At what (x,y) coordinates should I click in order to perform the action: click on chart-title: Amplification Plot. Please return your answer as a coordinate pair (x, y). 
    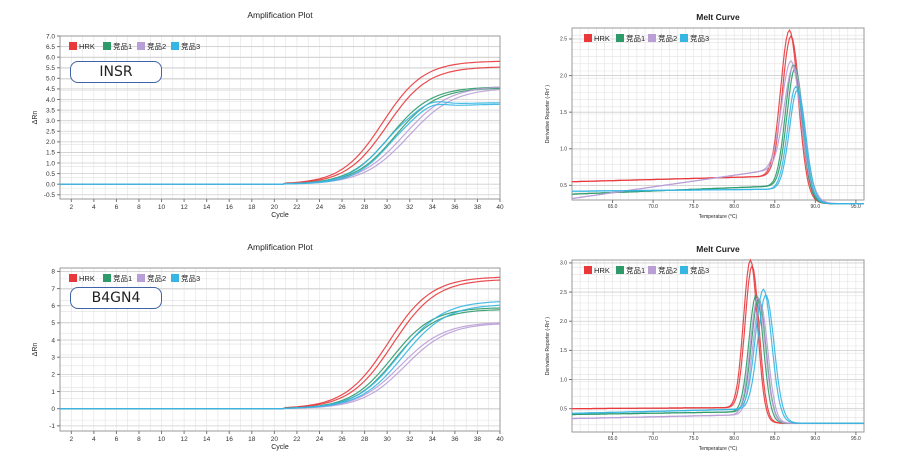
    Looking at the image, I should click on (280, 247).